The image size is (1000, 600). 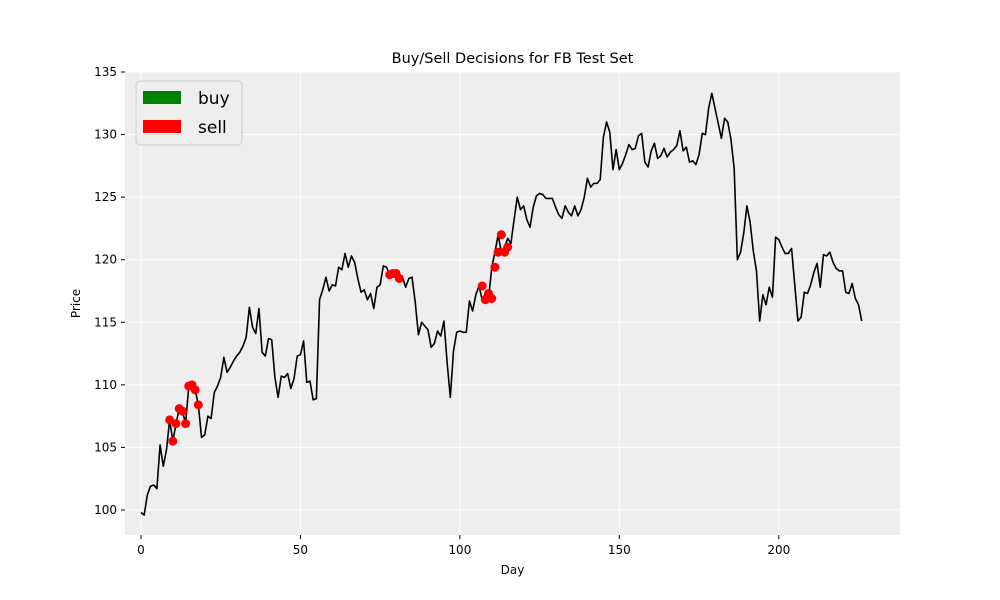 I want to click on x-tick-label: 200, so click(x=778, y=550).